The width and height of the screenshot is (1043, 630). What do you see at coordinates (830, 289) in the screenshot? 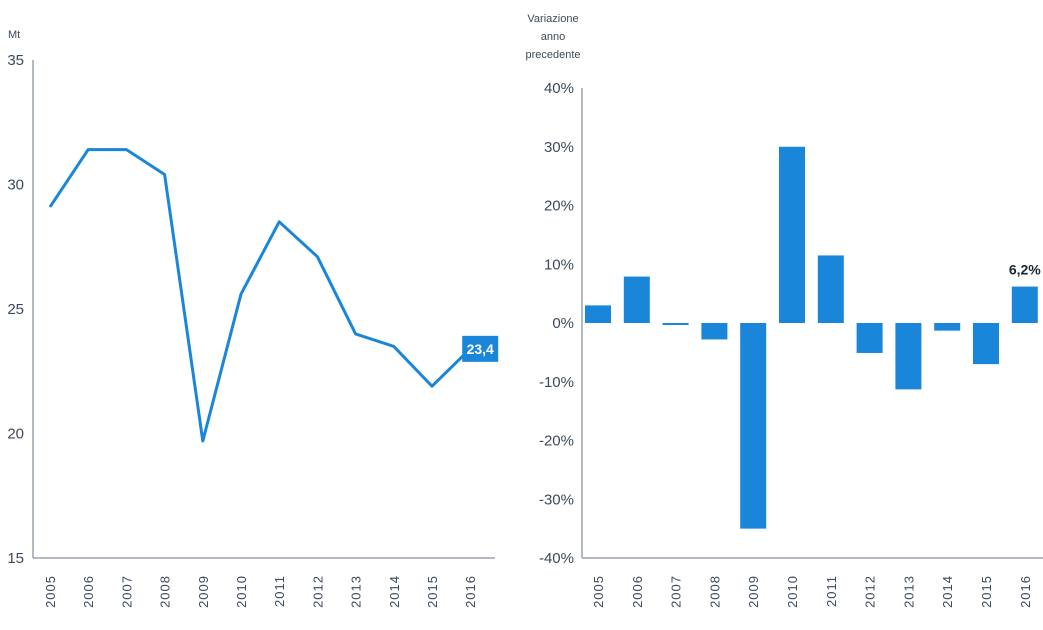
I see `bar-2011` at bounding box center [830, 289].